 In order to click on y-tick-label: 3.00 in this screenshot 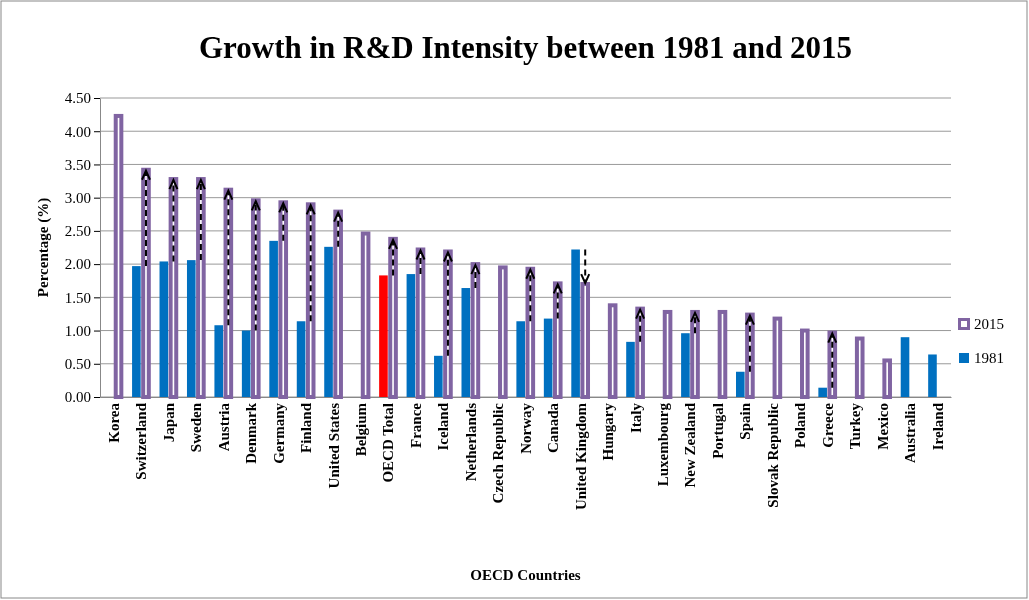, I will do `click(77, 197)`.